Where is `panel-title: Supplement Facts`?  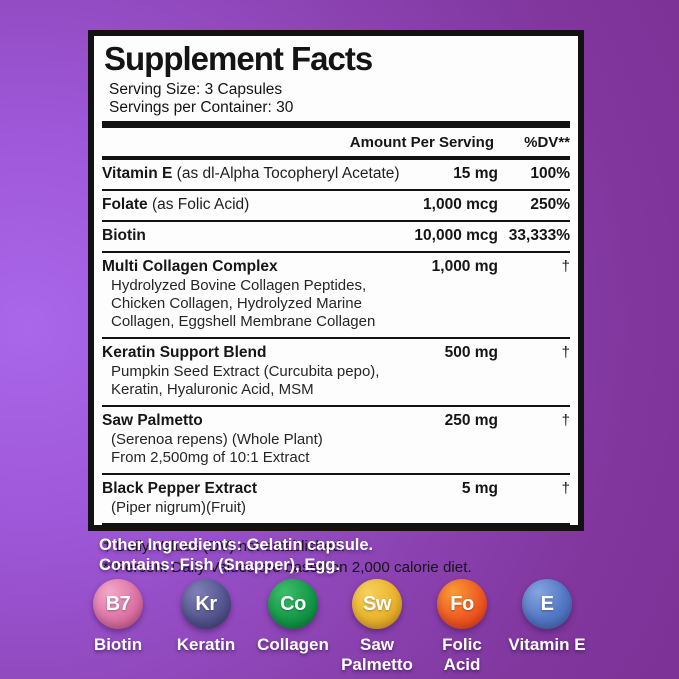
panel-title: Supplement Facts is located at coordinates (238, 58).